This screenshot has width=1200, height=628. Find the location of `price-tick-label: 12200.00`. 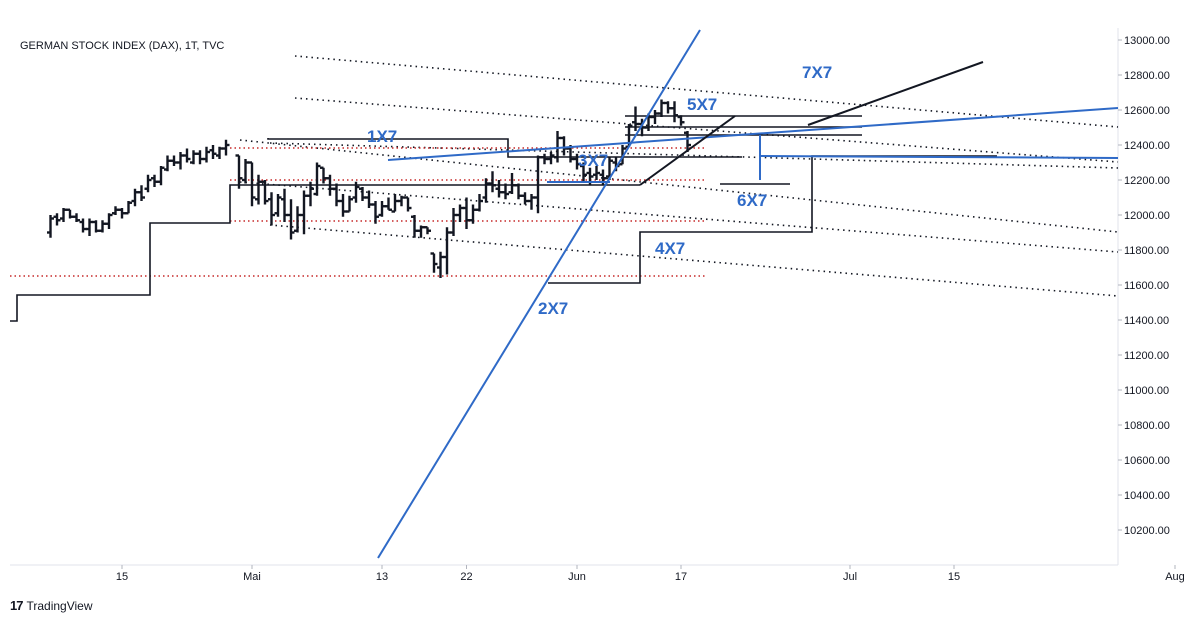

price-tick-label: 12200.00 is located at coordinates (1147, 181).